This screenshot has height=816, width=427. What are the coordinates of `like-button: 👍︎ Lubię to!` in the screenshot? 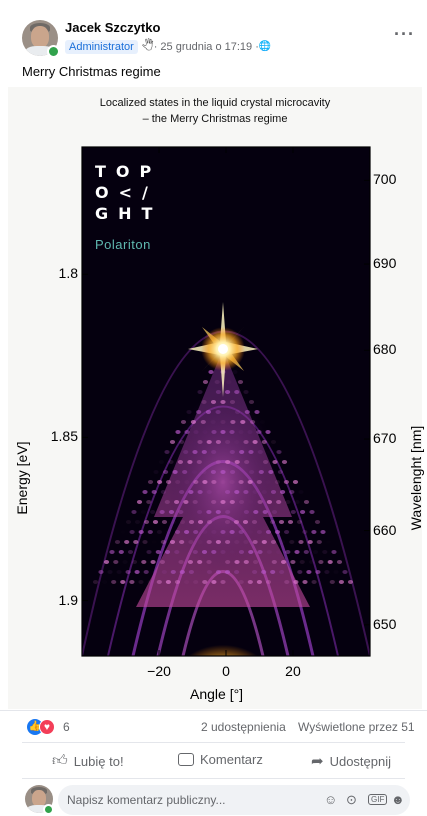 It's located at (88, 761).